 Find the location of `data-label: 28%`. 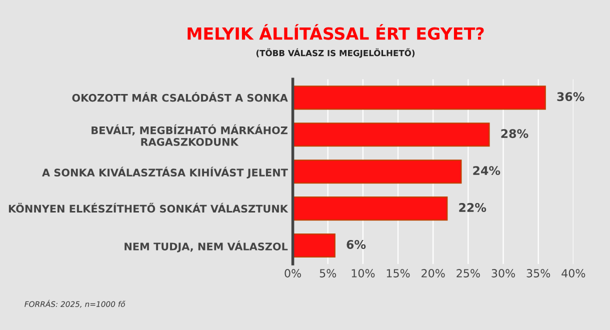

data-label: 28% is located at coordinates (514, 133).